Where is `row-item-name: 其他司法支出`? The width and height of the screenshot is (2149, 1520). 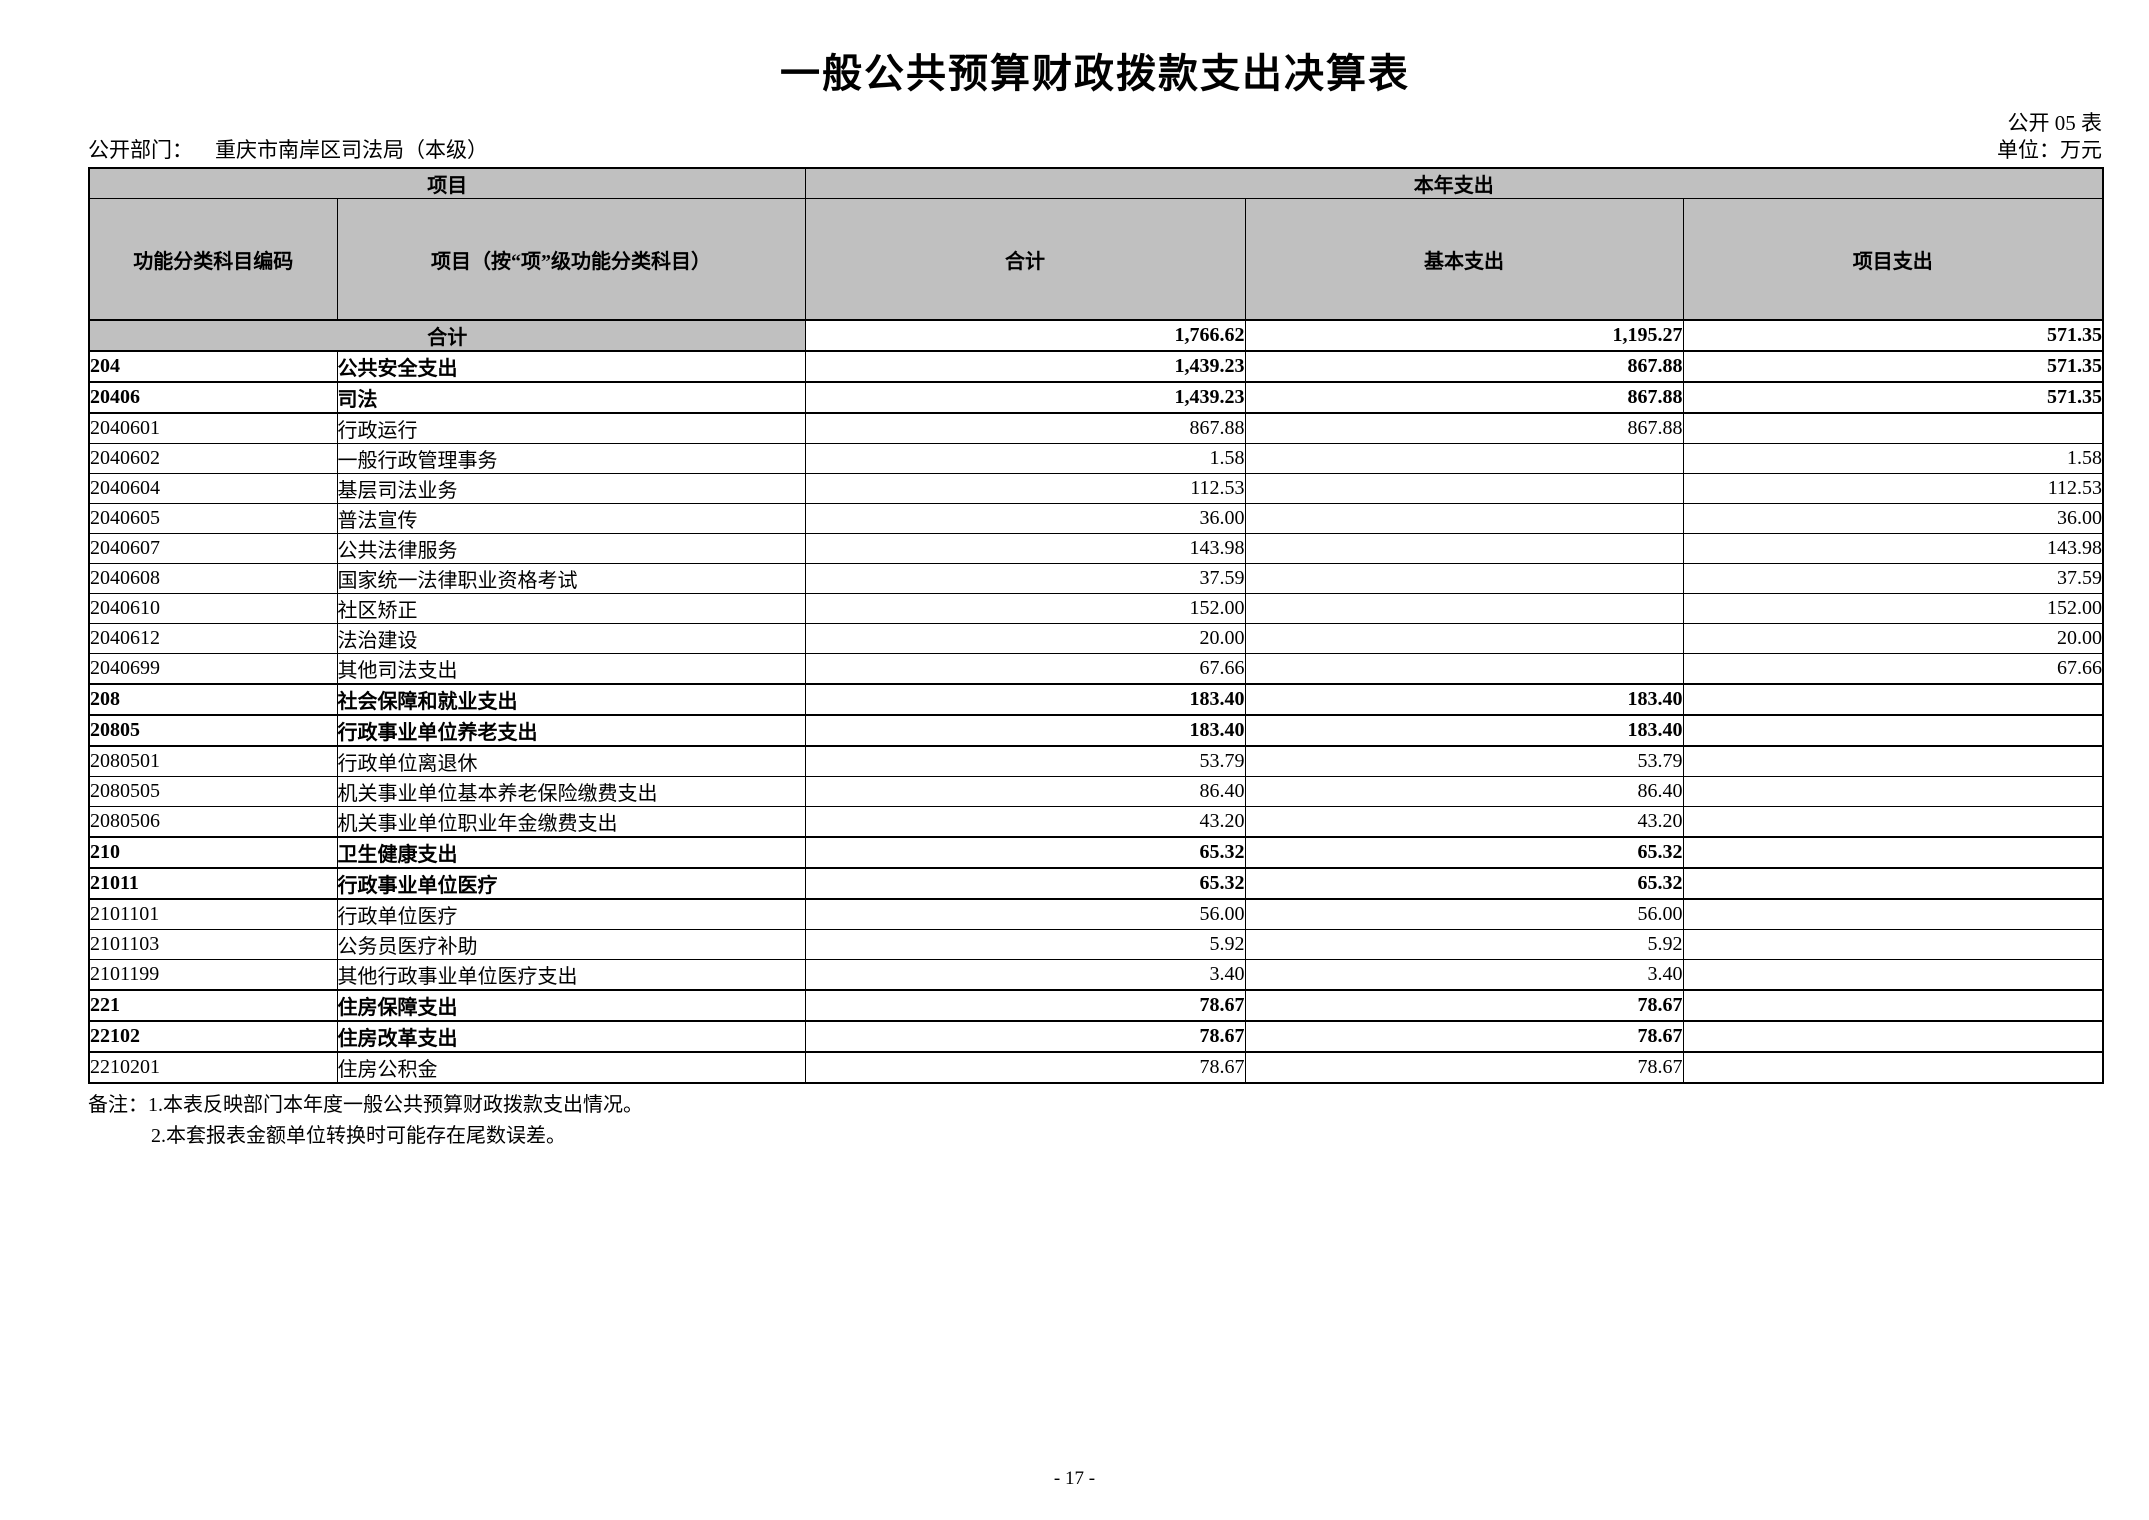
row-item-name: 其他司法支出 is located at coordinates (571, 669).